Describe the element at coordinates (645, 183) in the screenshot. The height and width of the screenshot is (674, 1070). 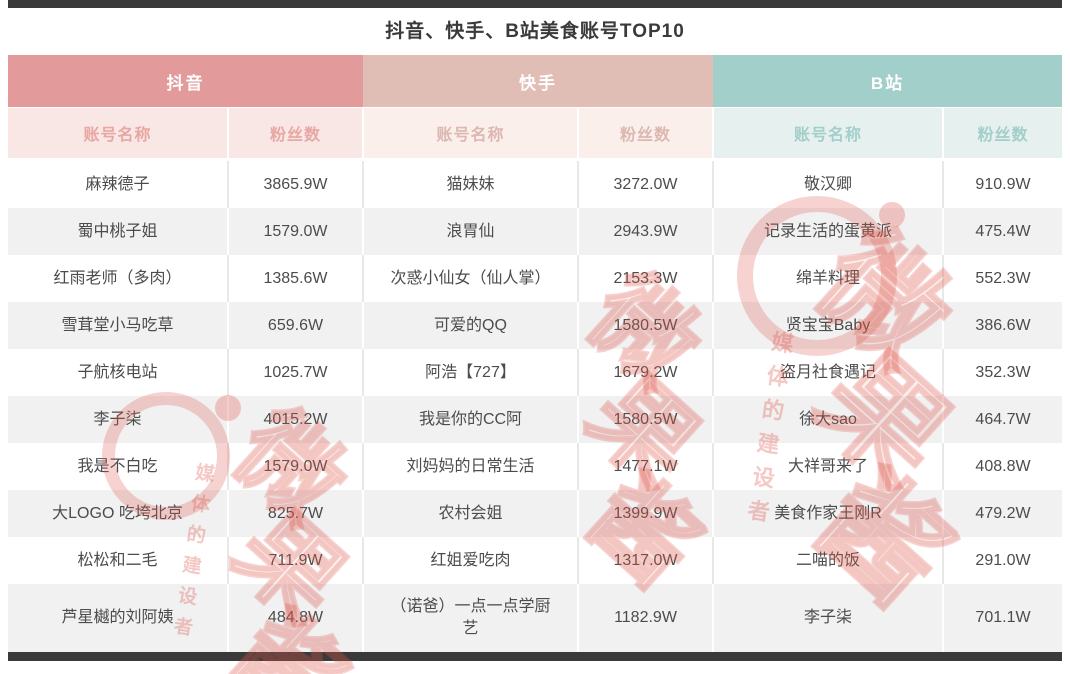
I see `cell-kuaishou-fans: 3272.0W` at that location.